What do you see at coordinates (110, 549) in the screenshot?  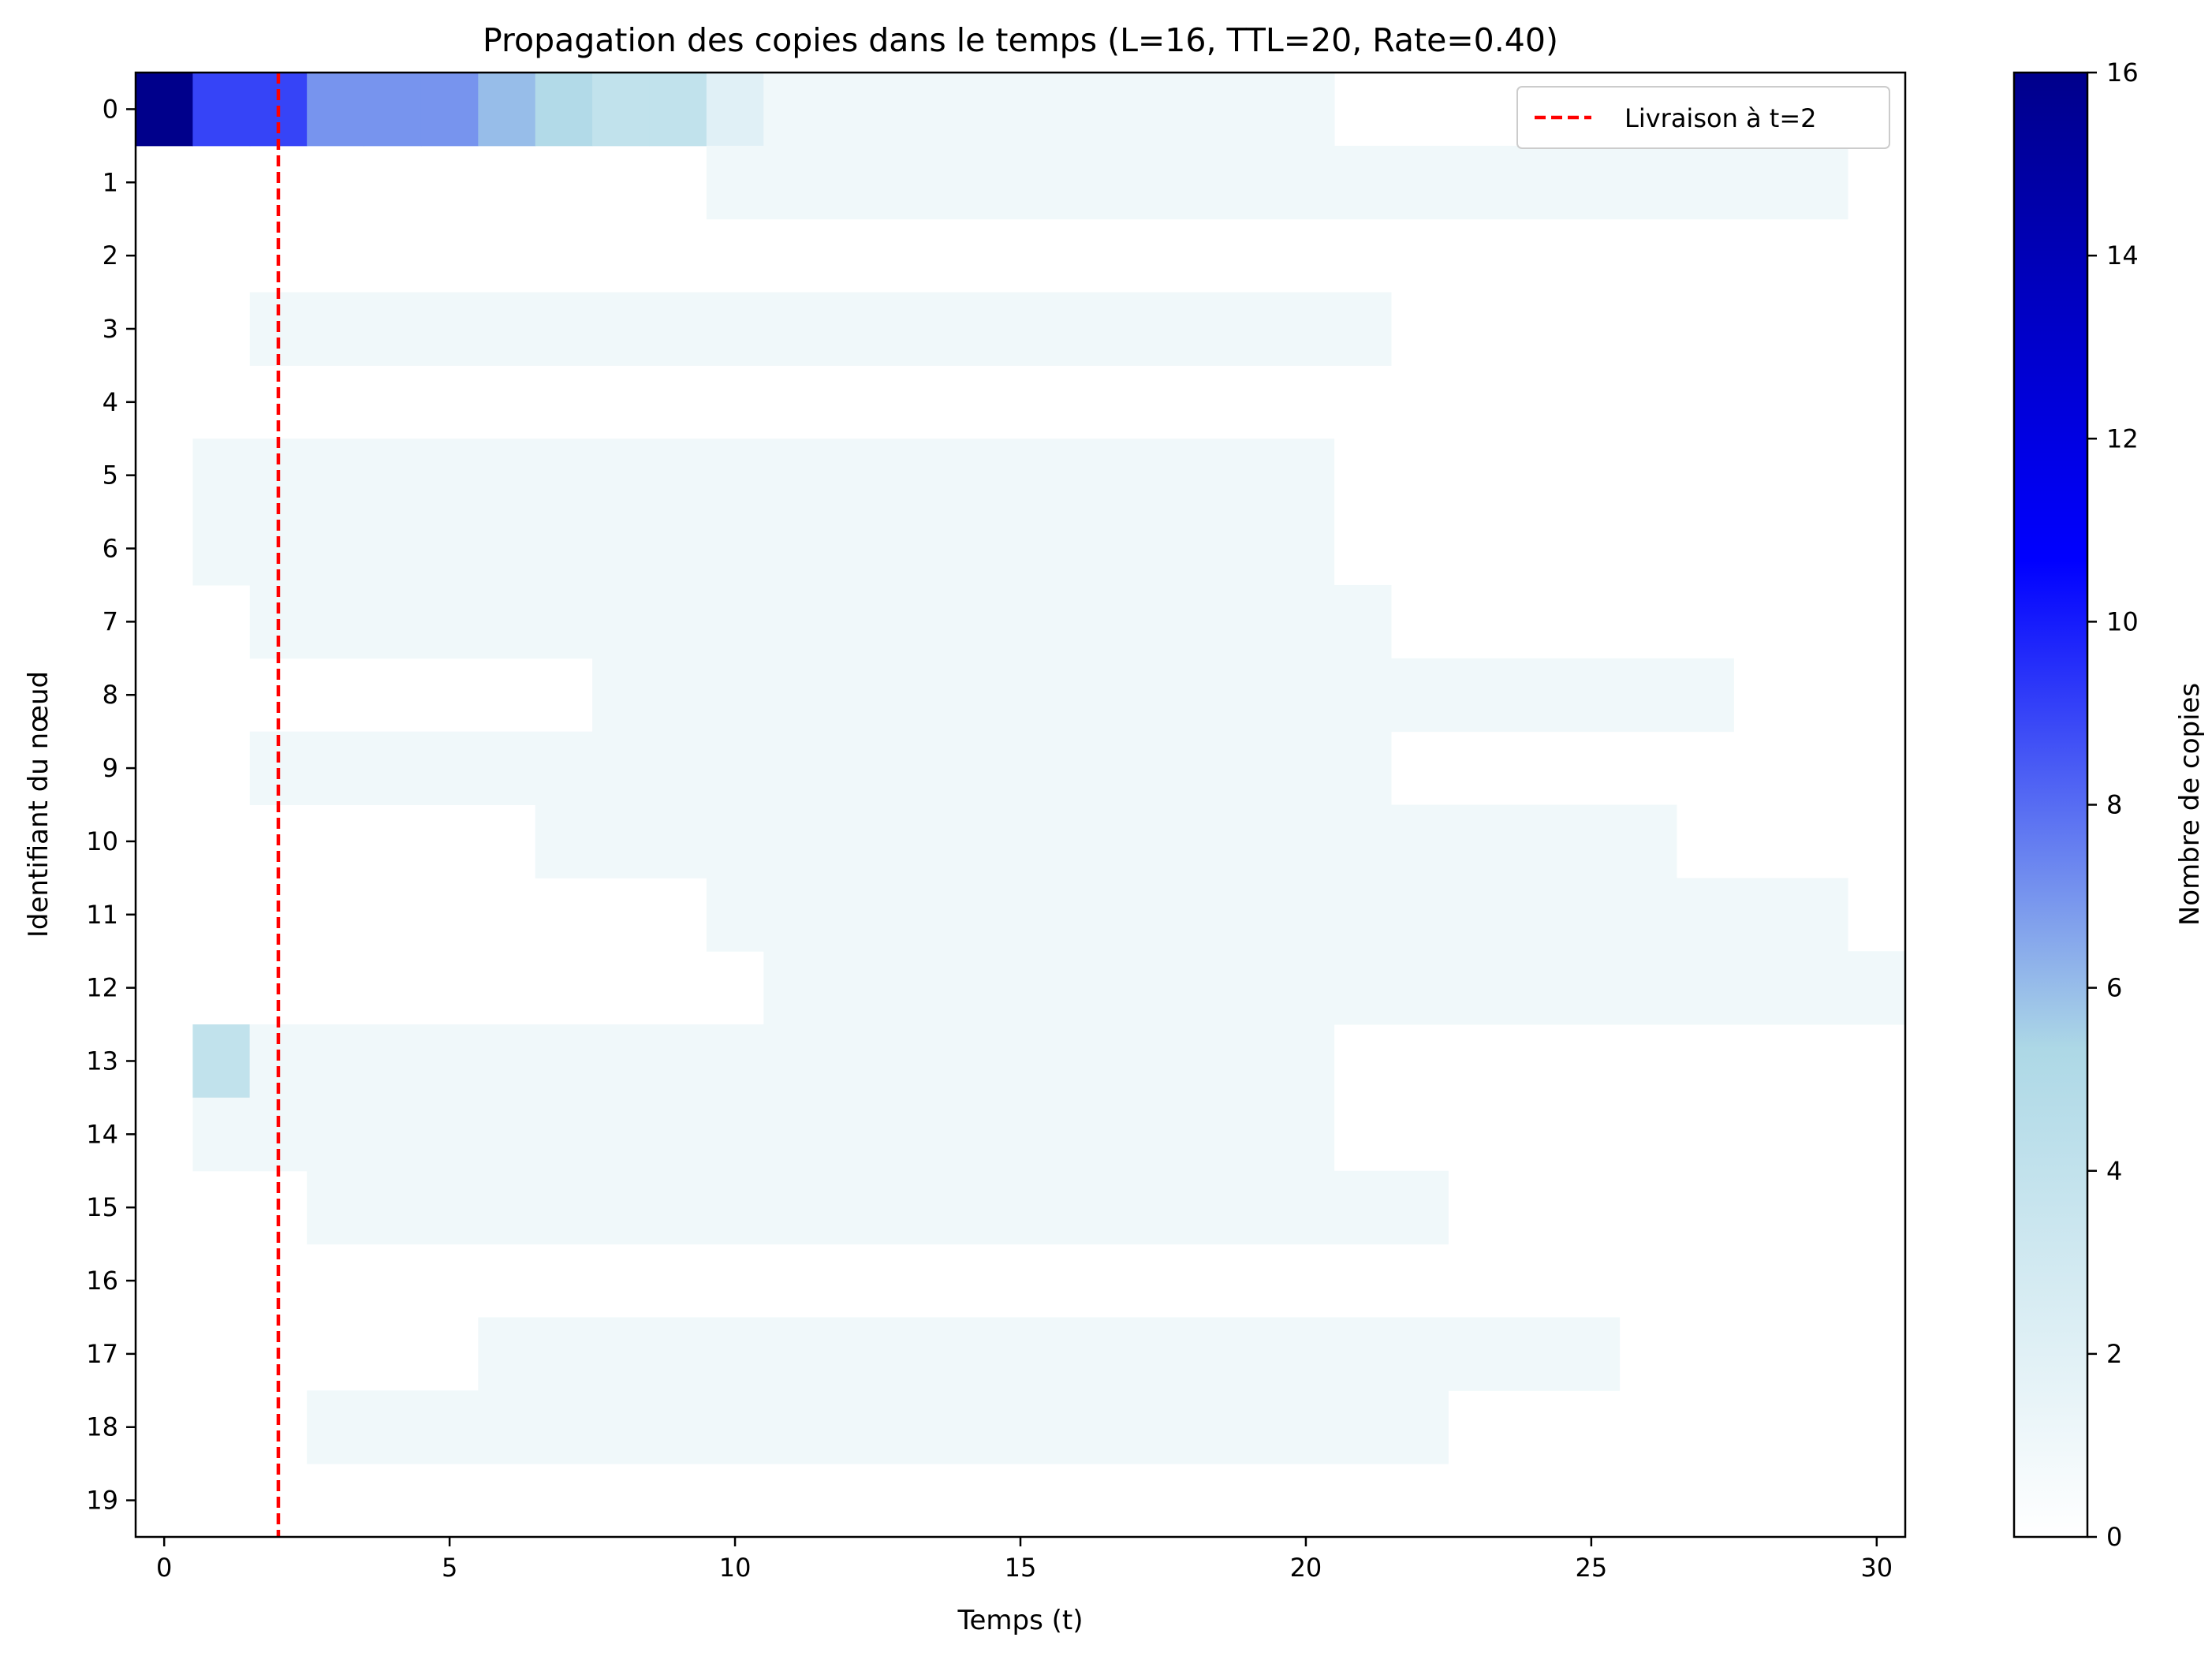 I see `y-tick-label: 6` at bounding box center [110, 549].